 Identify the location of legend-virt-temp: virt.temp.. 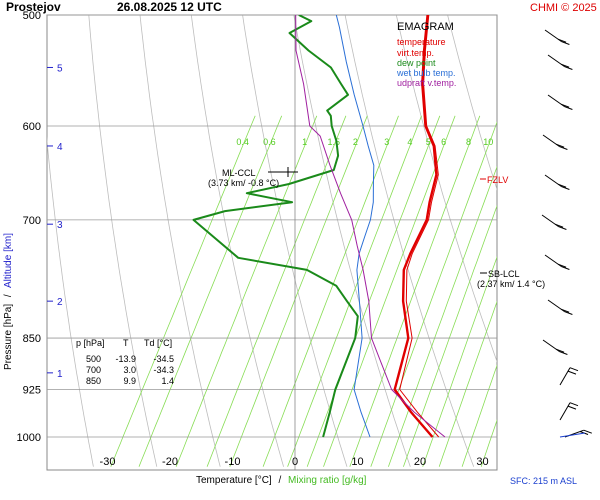
(415, 53).